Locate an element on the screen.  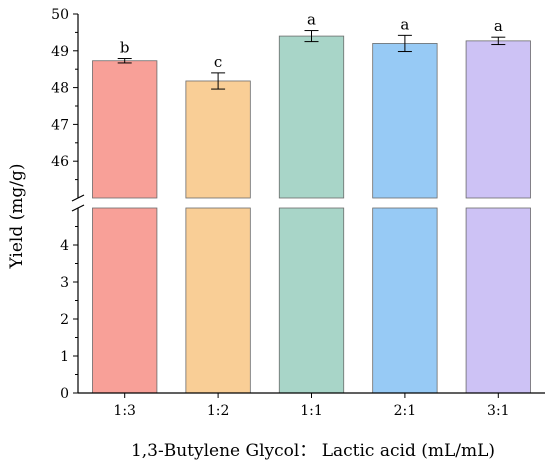
bar-1:3-lower is located at coordinates (125, 300).